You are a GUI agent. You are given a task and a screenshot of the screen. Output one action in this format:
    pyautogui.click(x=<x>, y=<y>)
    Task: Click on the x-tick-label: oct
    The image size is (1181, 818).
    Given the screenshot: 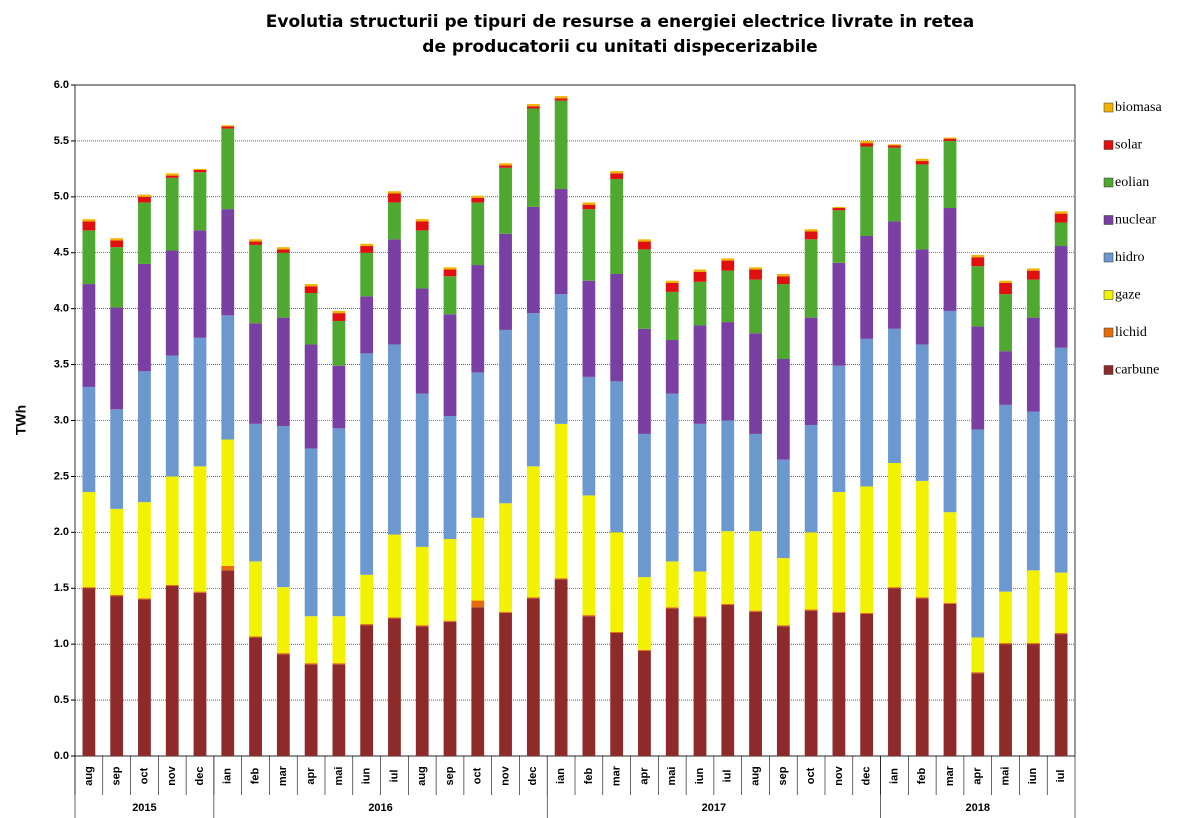 What is the action you would take?
    pyautogui.click(x=811, y=775)
    